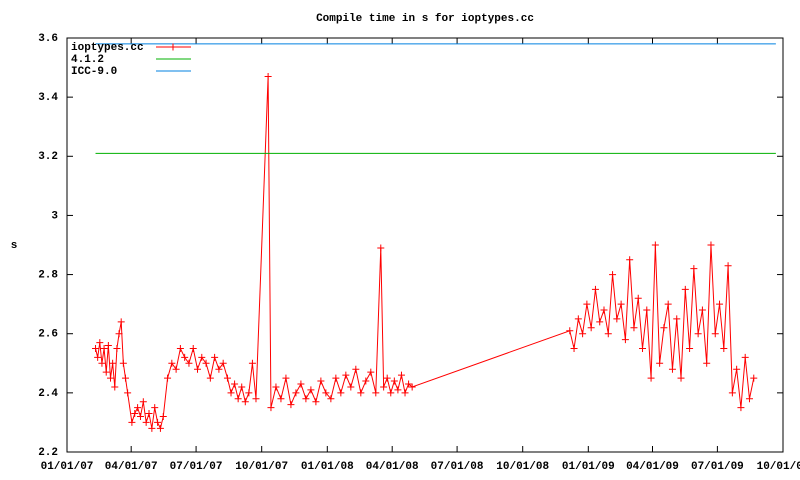 The width and height of the screenshot is (800, 480). What do you see at coordinates (48, 39) in the screenshot?
I see `y-tick-label: 3.6` at bounding box center [48, 39].